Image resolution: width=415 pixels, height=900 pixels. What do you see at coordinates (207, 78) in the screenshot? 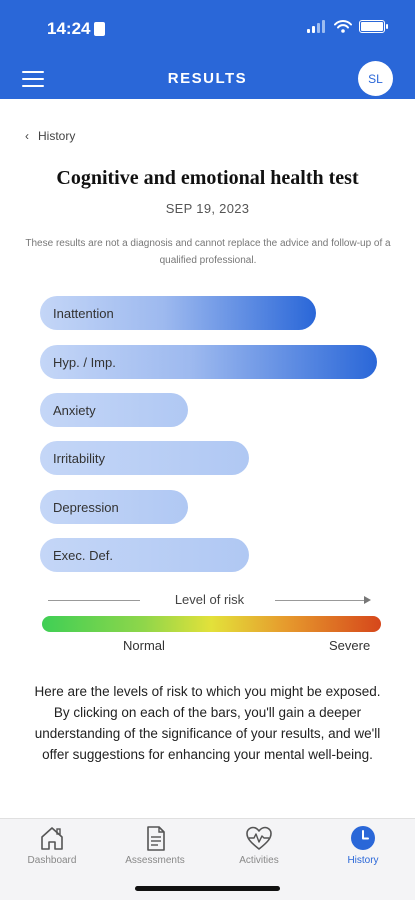
I see `page-header-title: RESULTS` at bounding box center [207, 78].